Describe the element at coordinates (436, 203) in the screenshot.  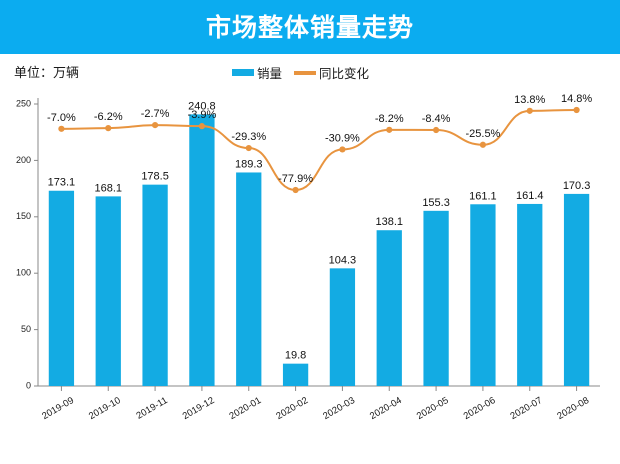
I see `bar-value-label-2020-05: 155.3` at that location.